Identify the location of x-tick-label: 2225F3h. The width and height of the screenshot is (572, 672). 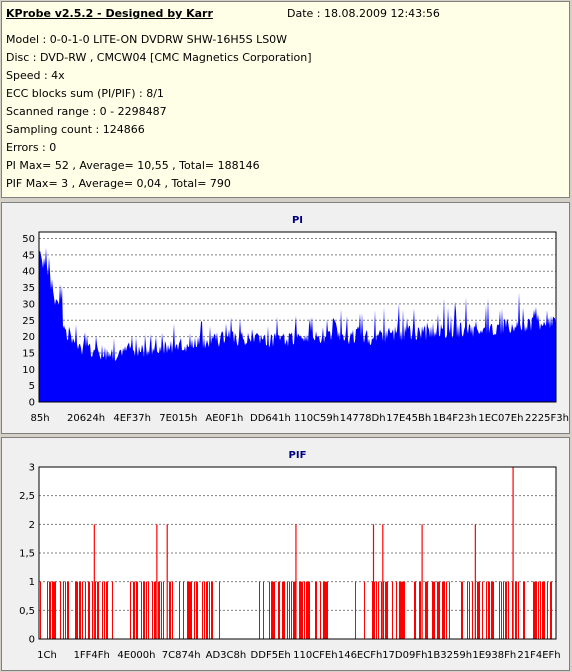
(547, 418).